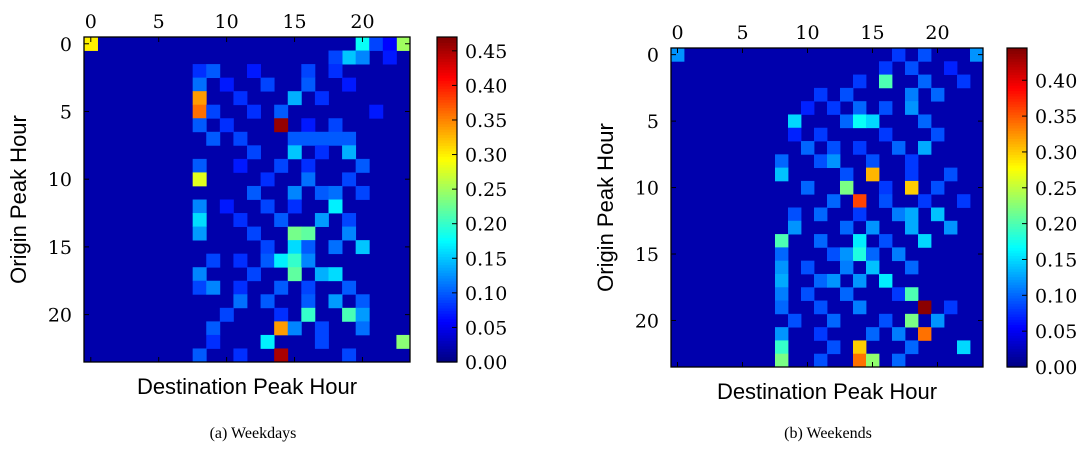 The width and height of the screenshot is (1085, 449). I want to click on y-tick-label: 20, so click(647, 321).